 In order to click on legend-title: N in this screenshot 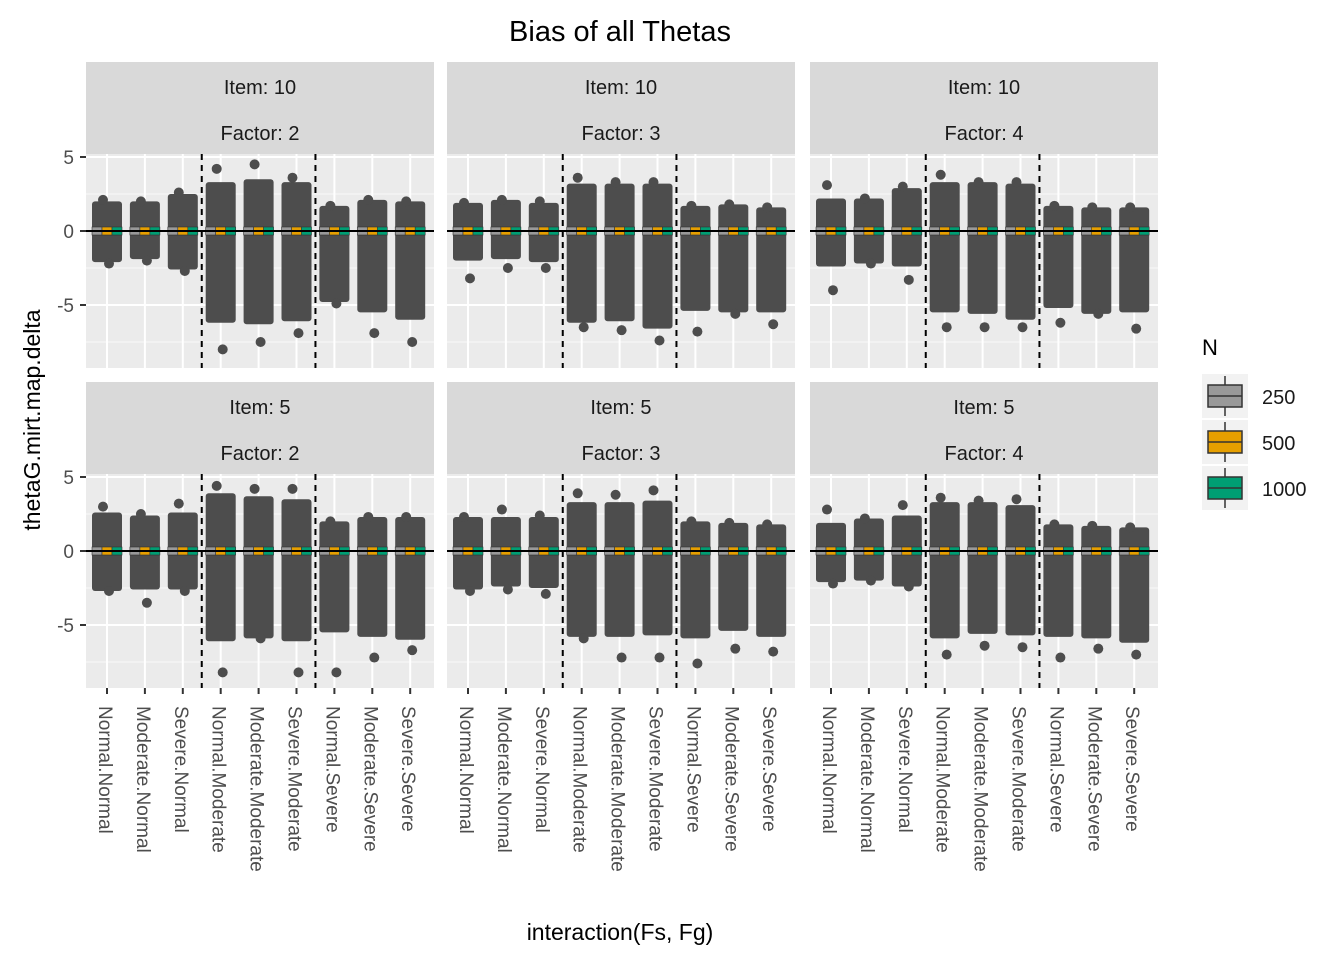, I will do `click(1210, 347)`.